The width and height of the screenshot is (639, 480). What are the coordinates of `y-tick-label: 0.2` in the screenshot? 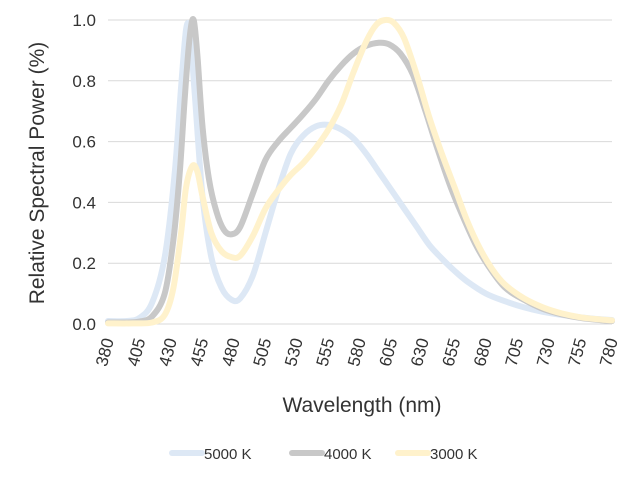 It's located at (84, 263).